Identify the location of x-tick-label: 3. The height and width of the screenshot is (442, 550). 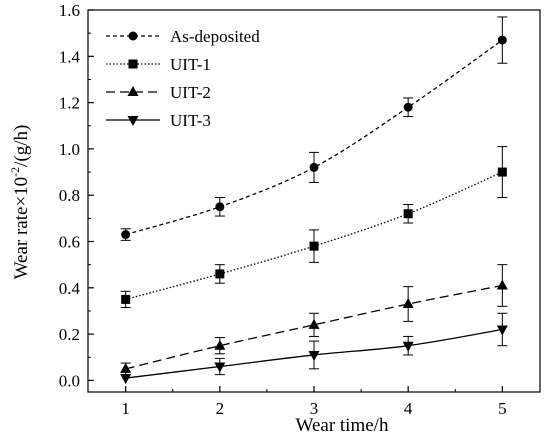
(314, 408).